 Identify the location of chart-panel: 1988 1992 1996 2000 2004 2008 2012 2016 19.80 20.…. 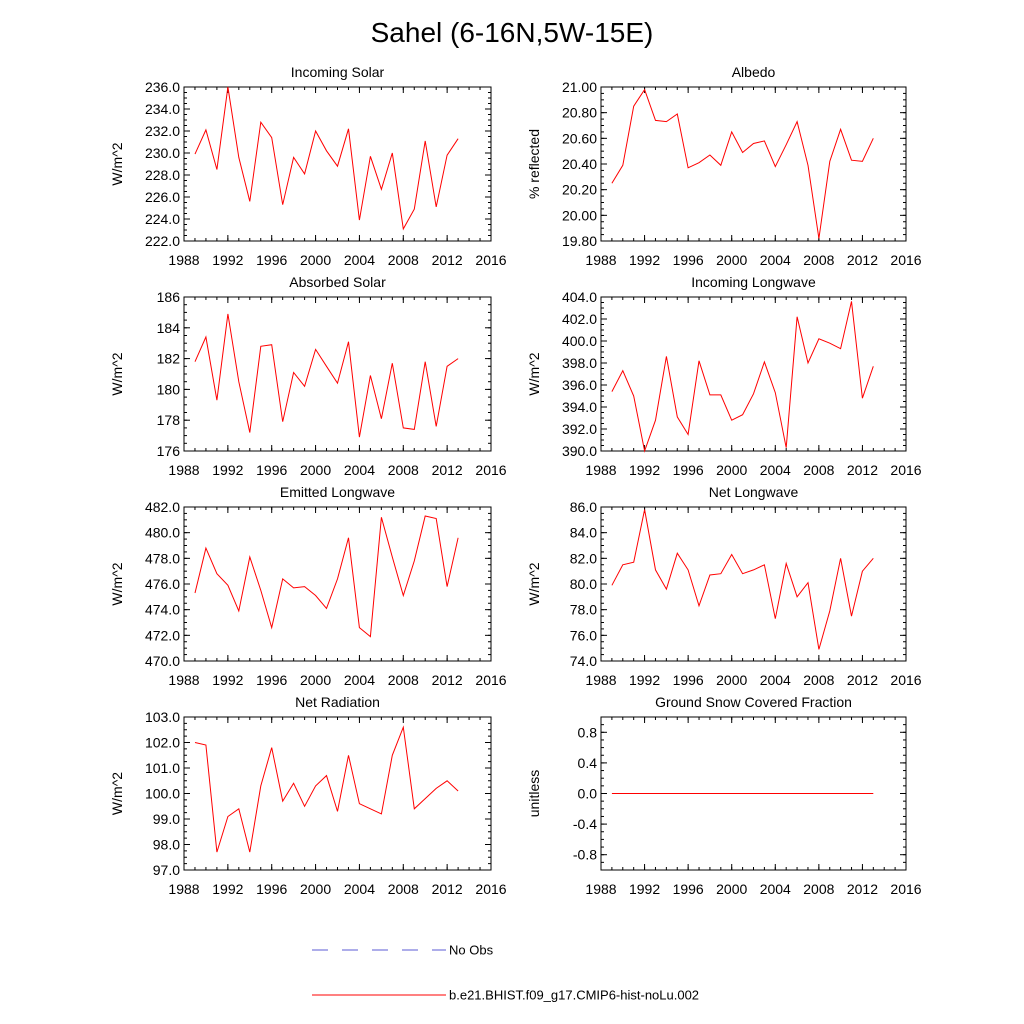
(724, 166).